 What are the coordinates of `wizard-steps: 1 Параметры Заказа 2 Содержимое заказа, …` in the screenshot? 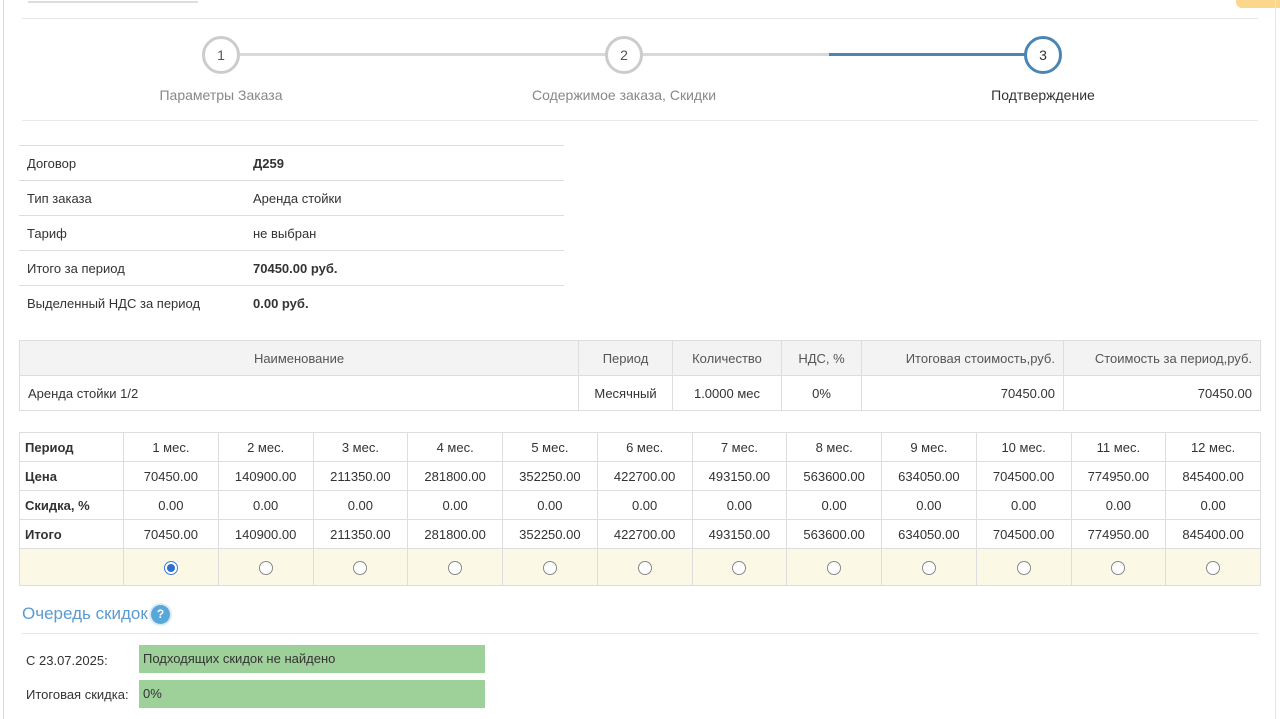 It's located at (640, 70).